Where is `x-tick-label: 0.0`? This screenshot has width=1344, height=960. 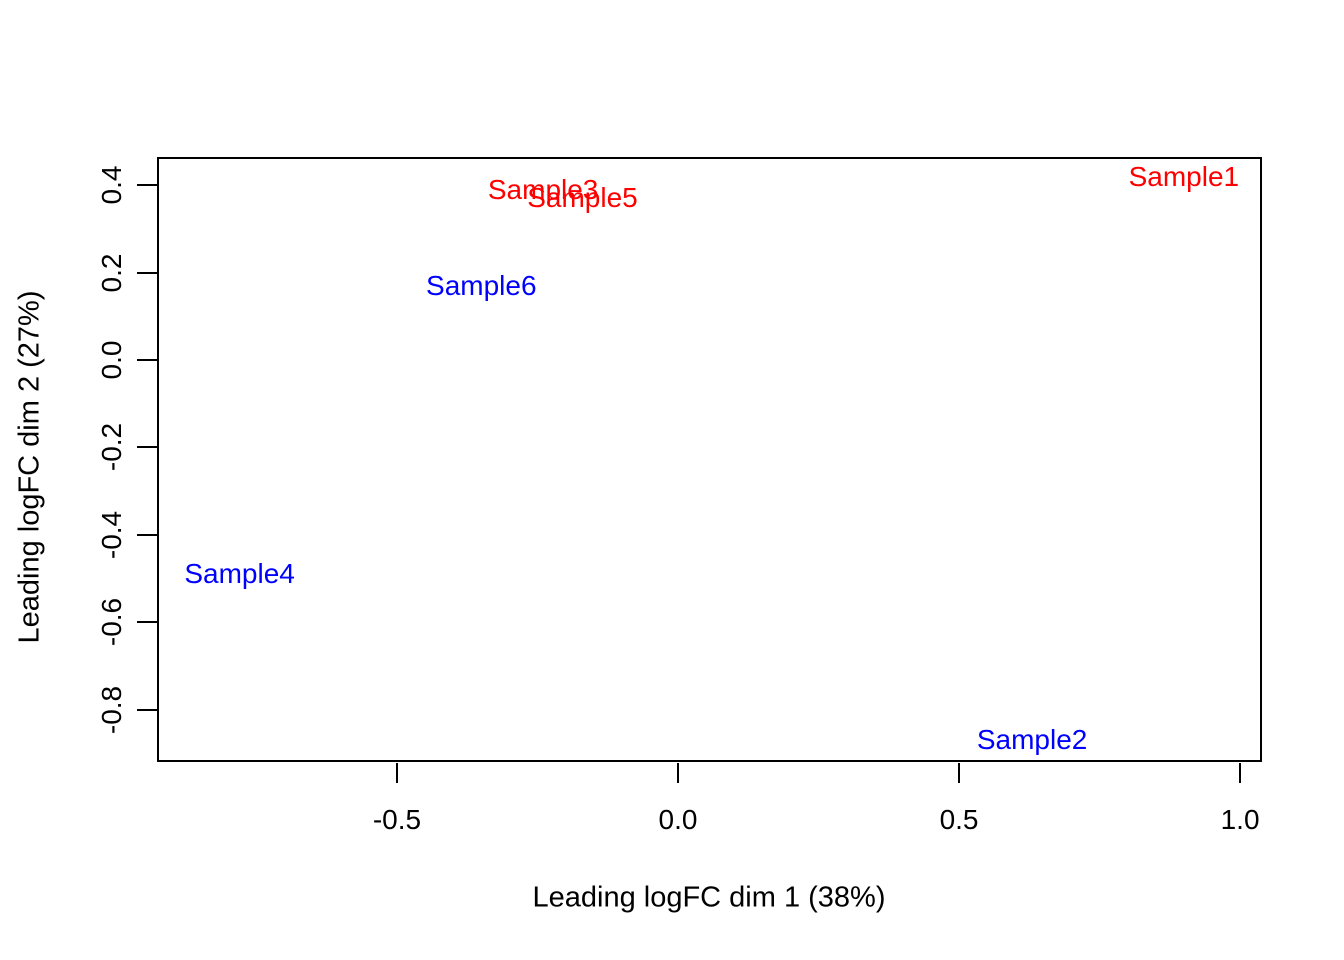 x-tick-label: 0.0 is located at coordinates (678, 819).